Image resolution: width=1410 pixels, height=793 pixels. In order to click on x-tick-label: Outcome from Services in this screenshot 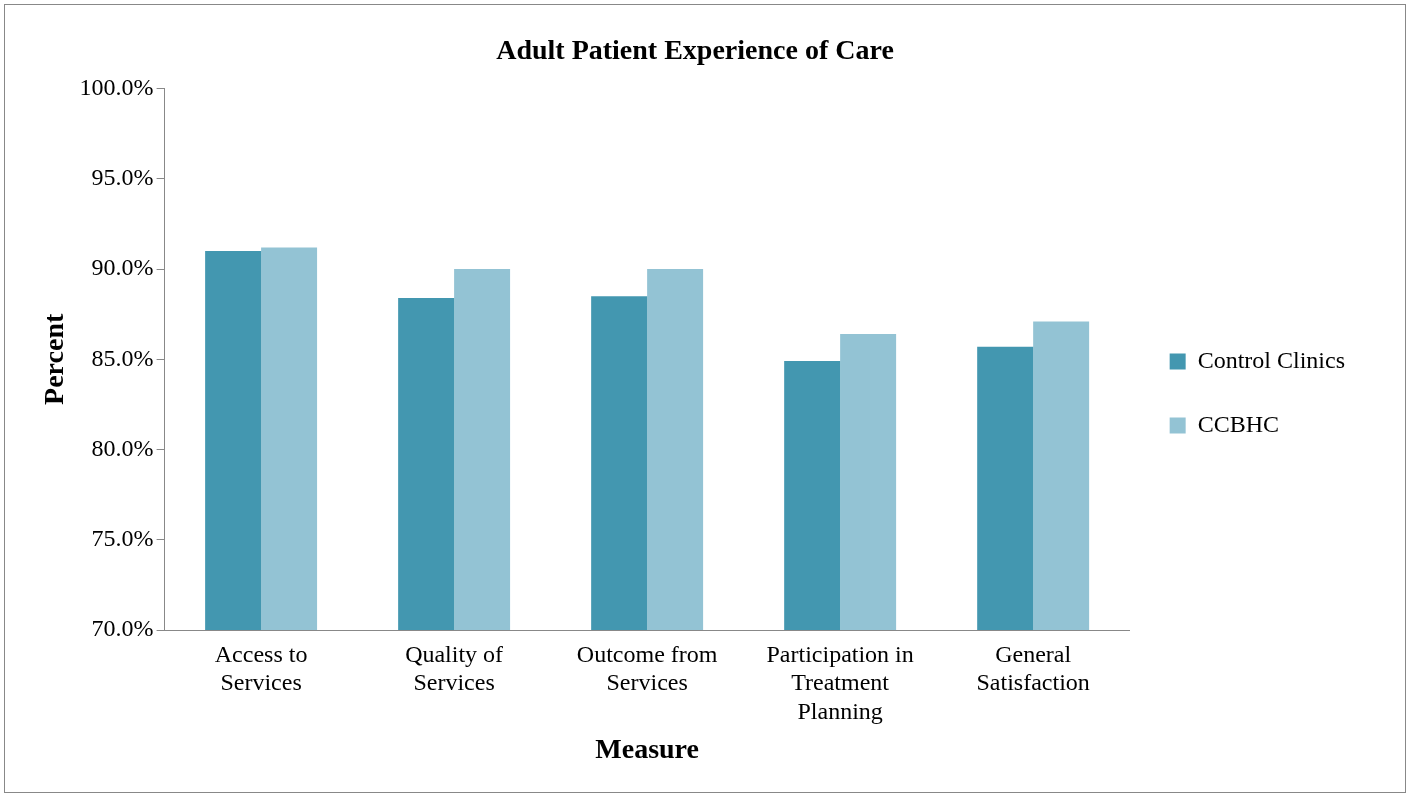, I will do `click(647, 668)`.